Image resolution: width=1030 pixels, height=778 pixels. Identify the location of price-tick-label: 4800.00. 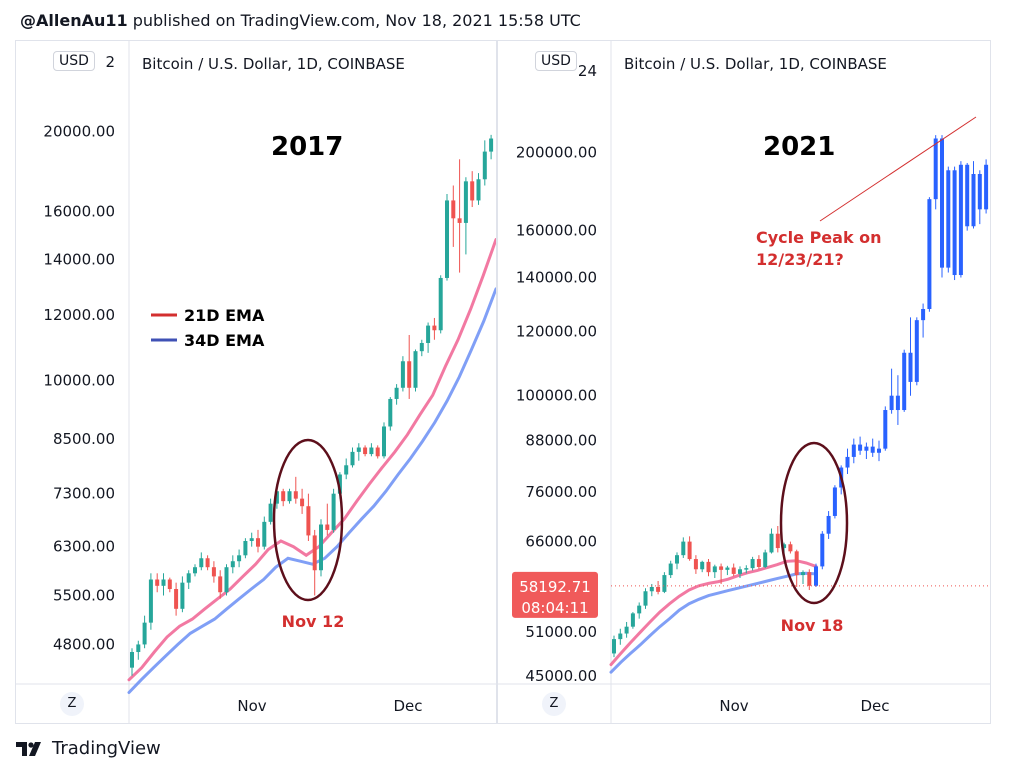
(84, 644).